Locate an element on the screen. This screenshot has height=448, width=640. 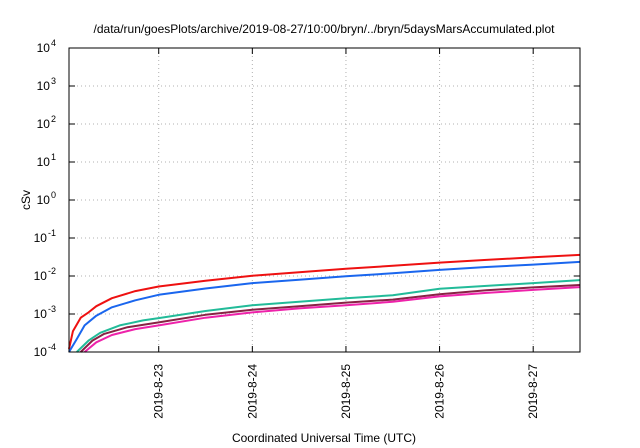
y-tick-label: 10² is located at coordinates (46, 122).